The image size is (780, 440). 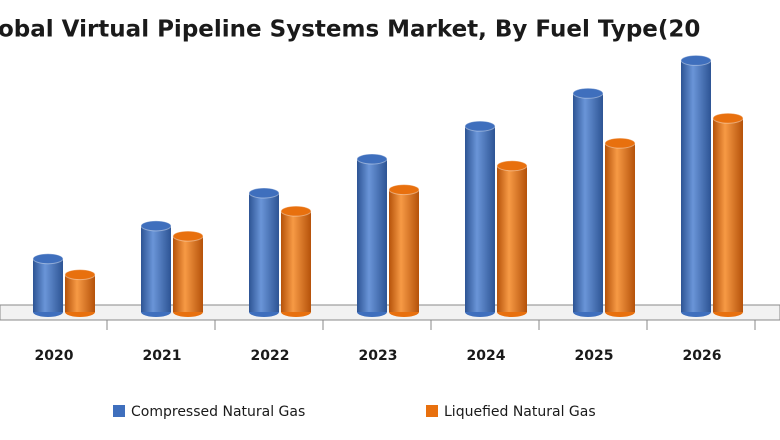 I want to click on legend-label: Compressed Natural Gas, so click(x=218, y=412).